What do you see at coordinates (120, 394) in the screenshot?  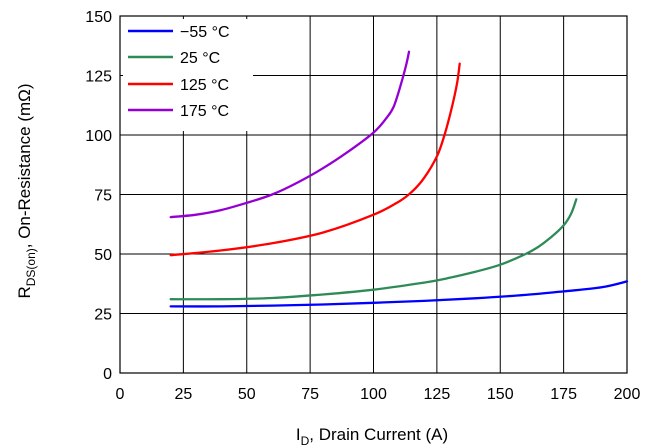 I see `x-tick-label: 0` at bounding box center [120, 394].